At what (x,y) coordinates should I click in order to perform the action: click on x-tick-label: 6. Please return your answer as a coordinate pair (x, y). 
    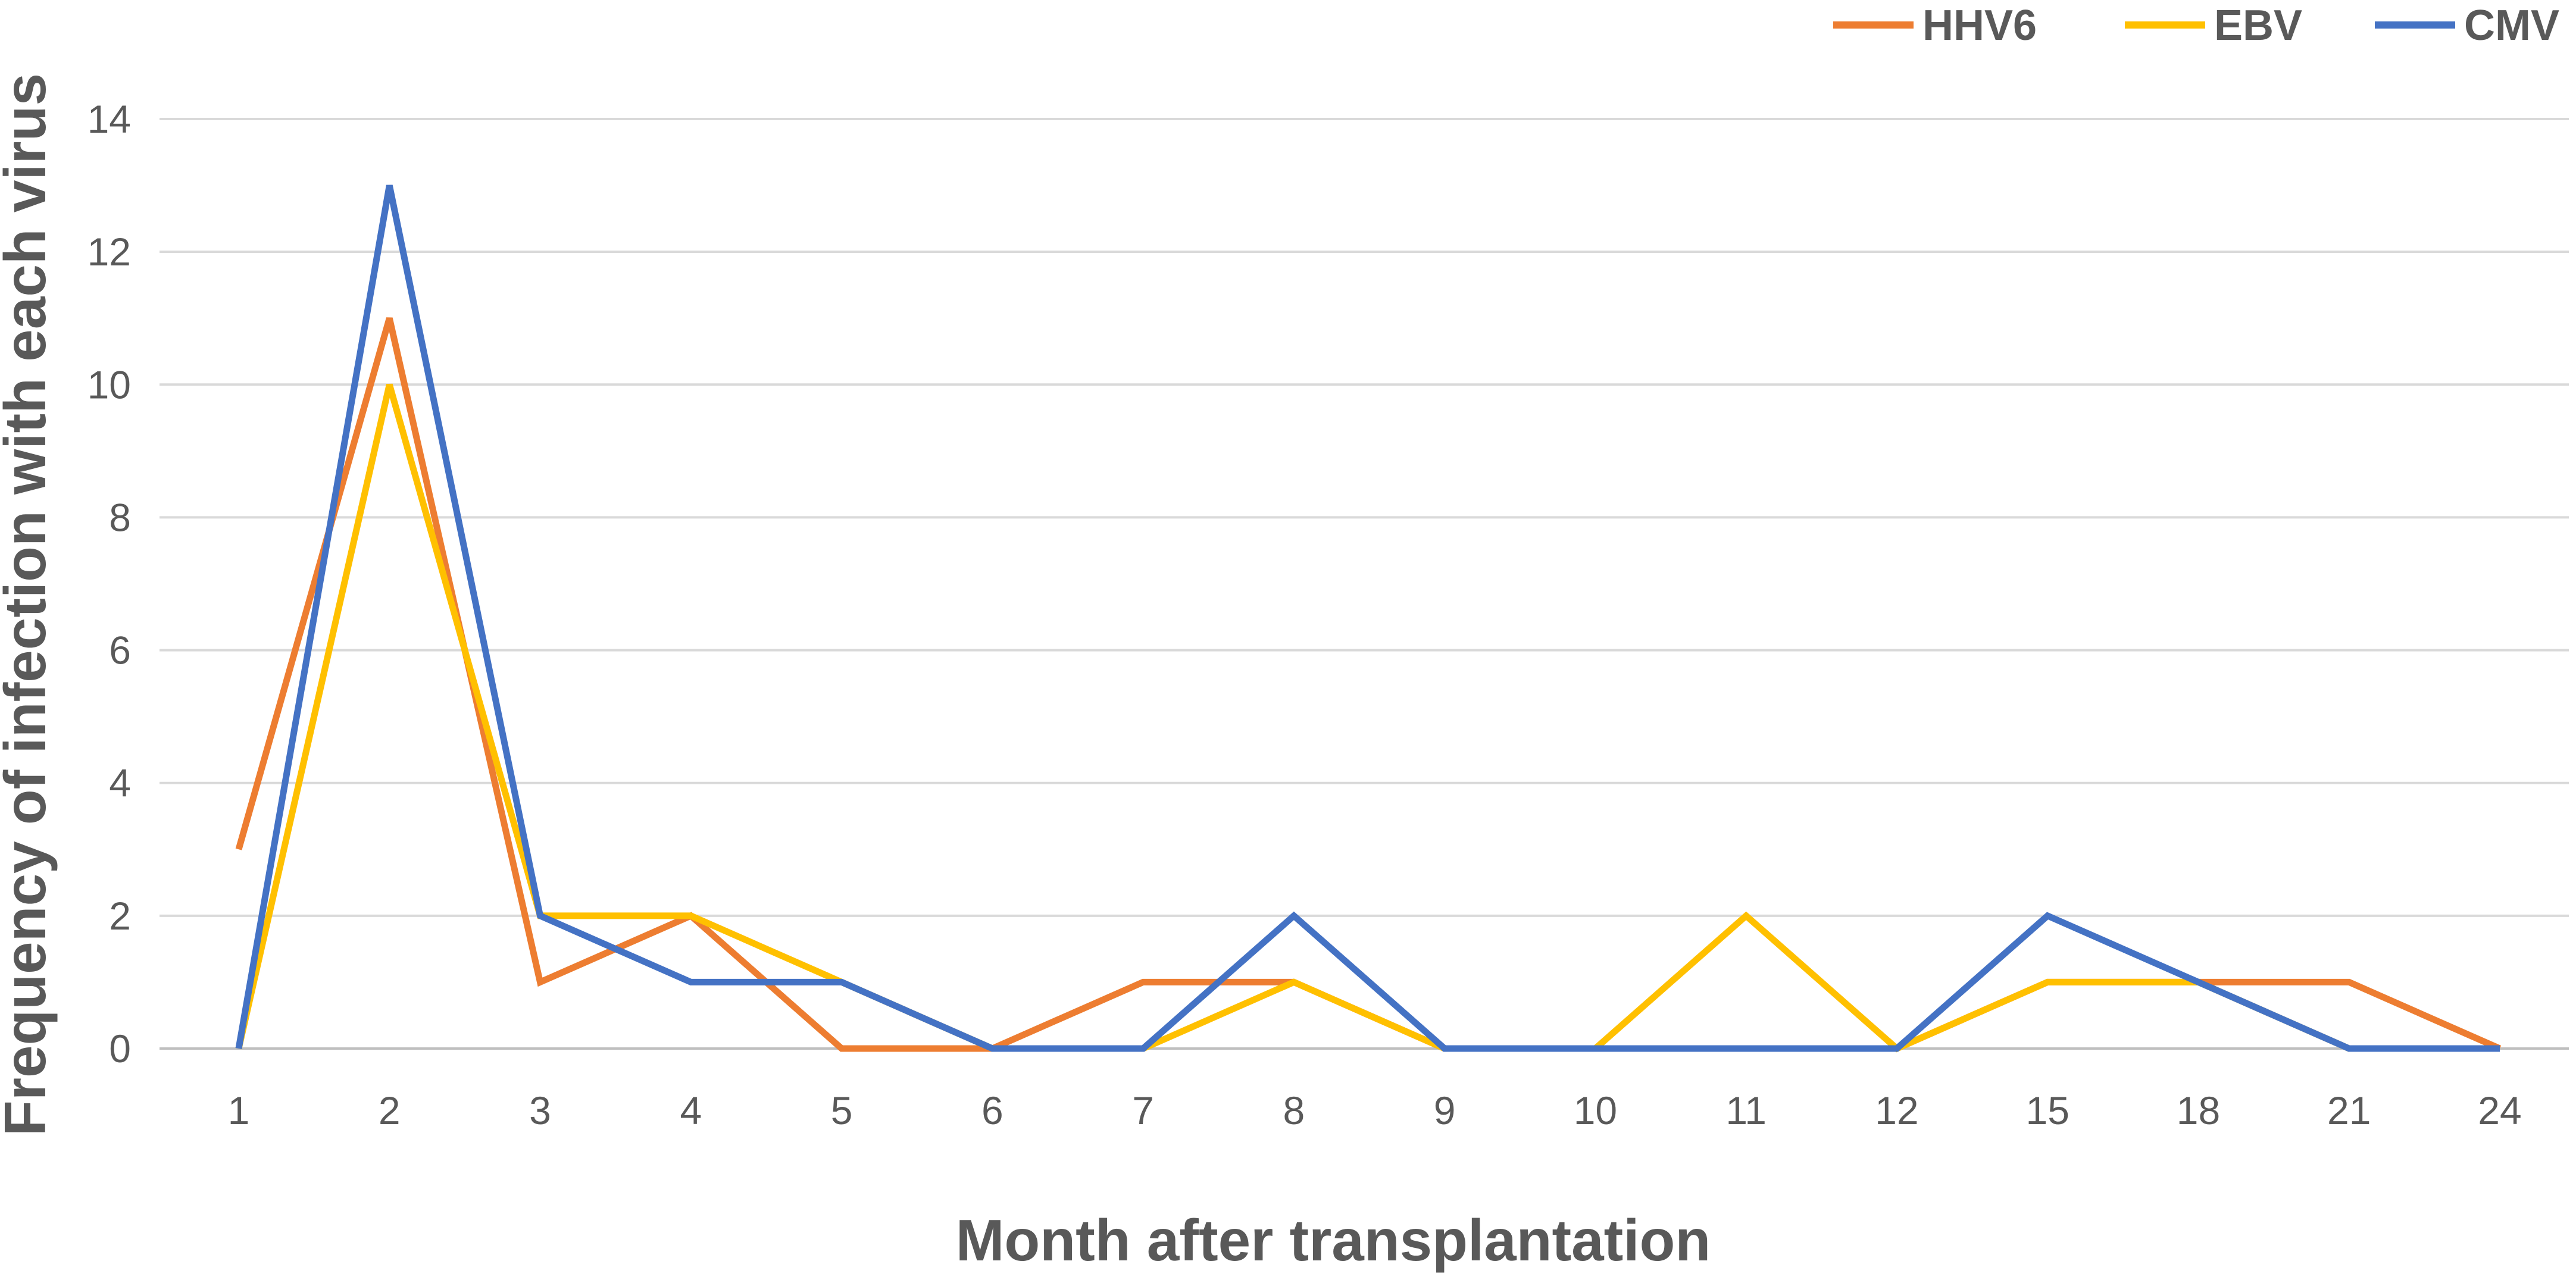
    Looking at the image, I should click on (992, 1110).